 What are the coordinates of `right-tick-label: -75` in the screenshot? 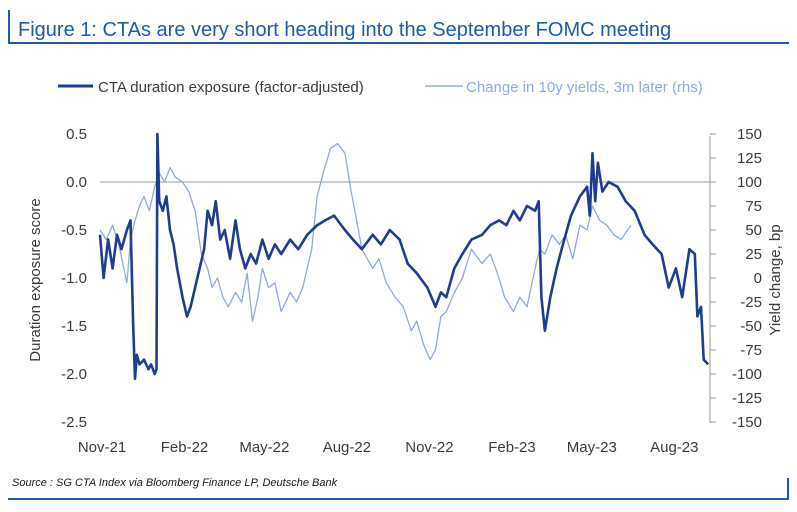 It's located at (751, 350).